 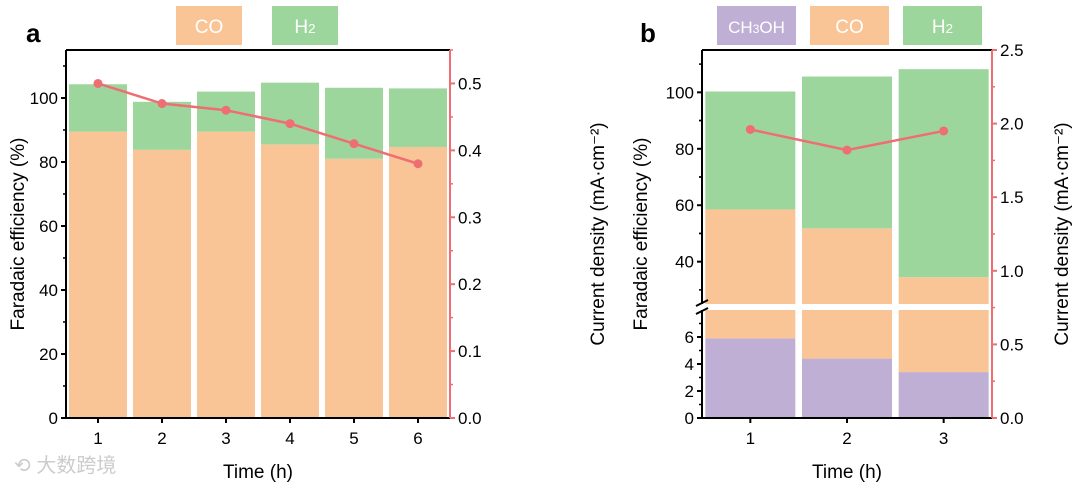 I want to click on y-tick-label: 2, so click(x=689, y=391).